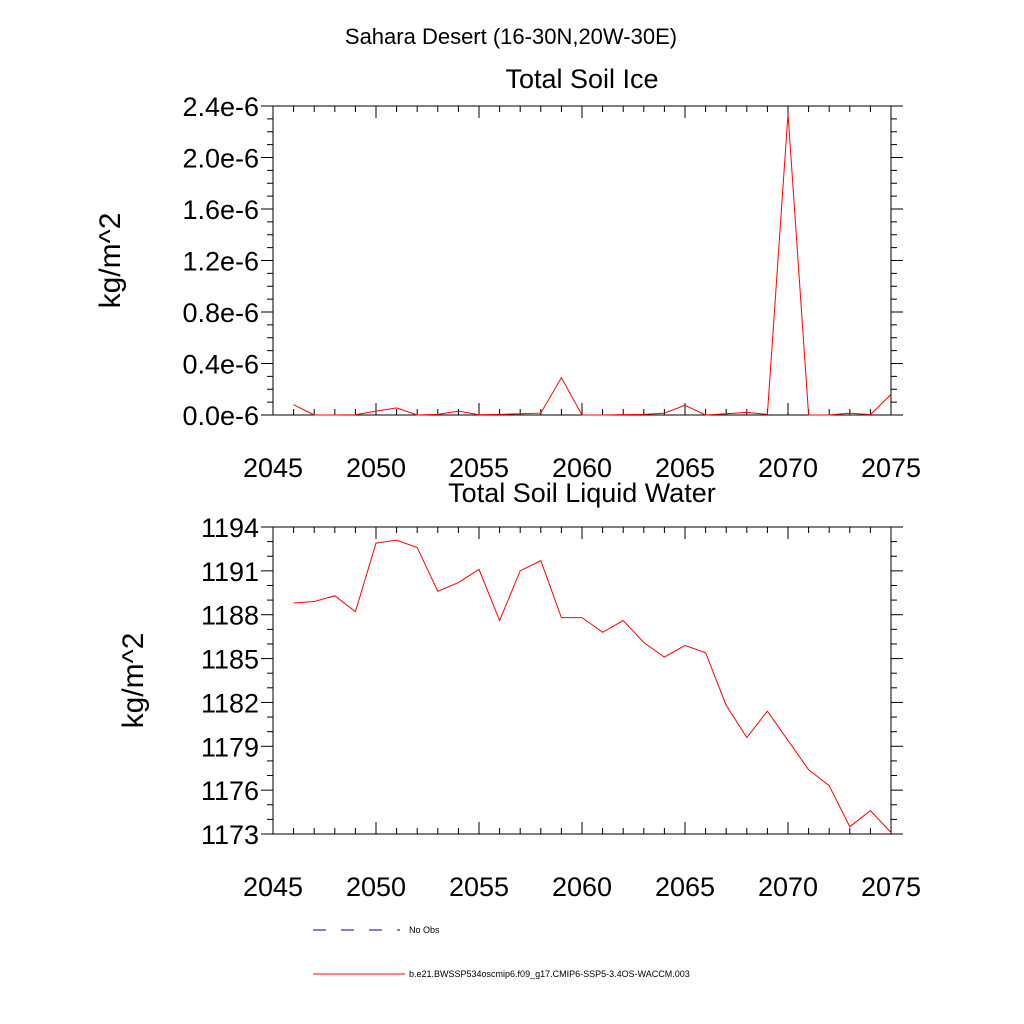 This screenshot has width=1024, height=1024. What do you see at coordinates (581, 79) in the screenshot?
I see `panel-title: Total Soil Ice` at bounding box center [581, 79].